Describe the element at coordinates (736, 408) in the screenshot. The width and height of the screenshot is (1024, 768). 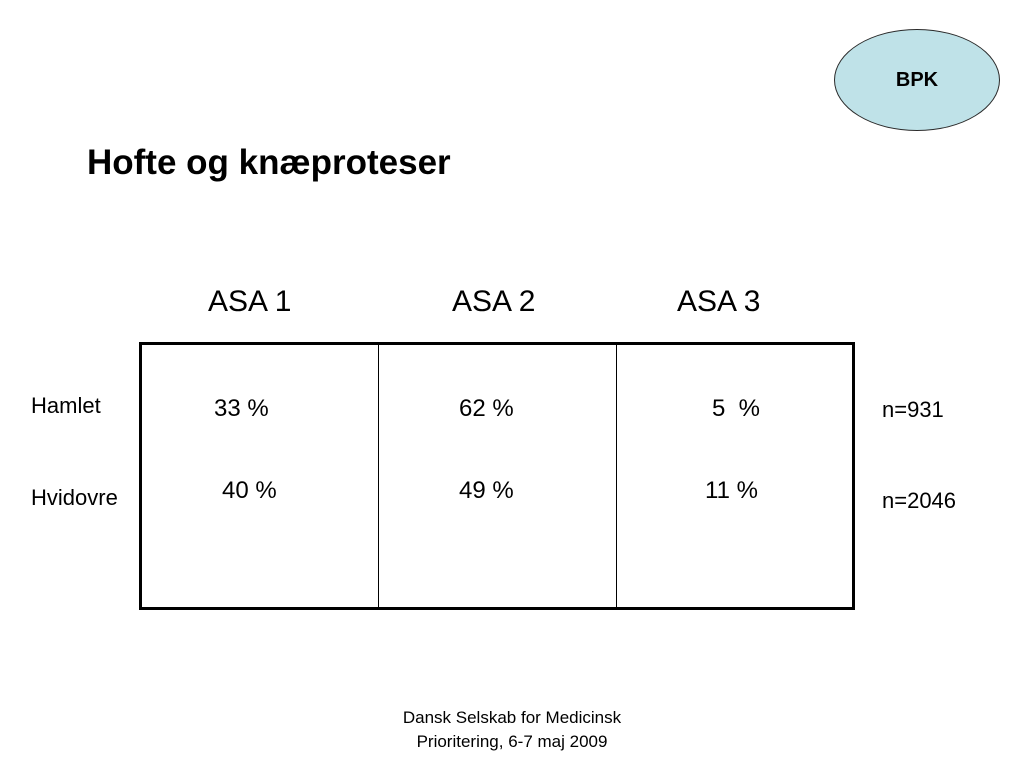
I see `cell-hamlet-asa-3: 5 %` at that location.